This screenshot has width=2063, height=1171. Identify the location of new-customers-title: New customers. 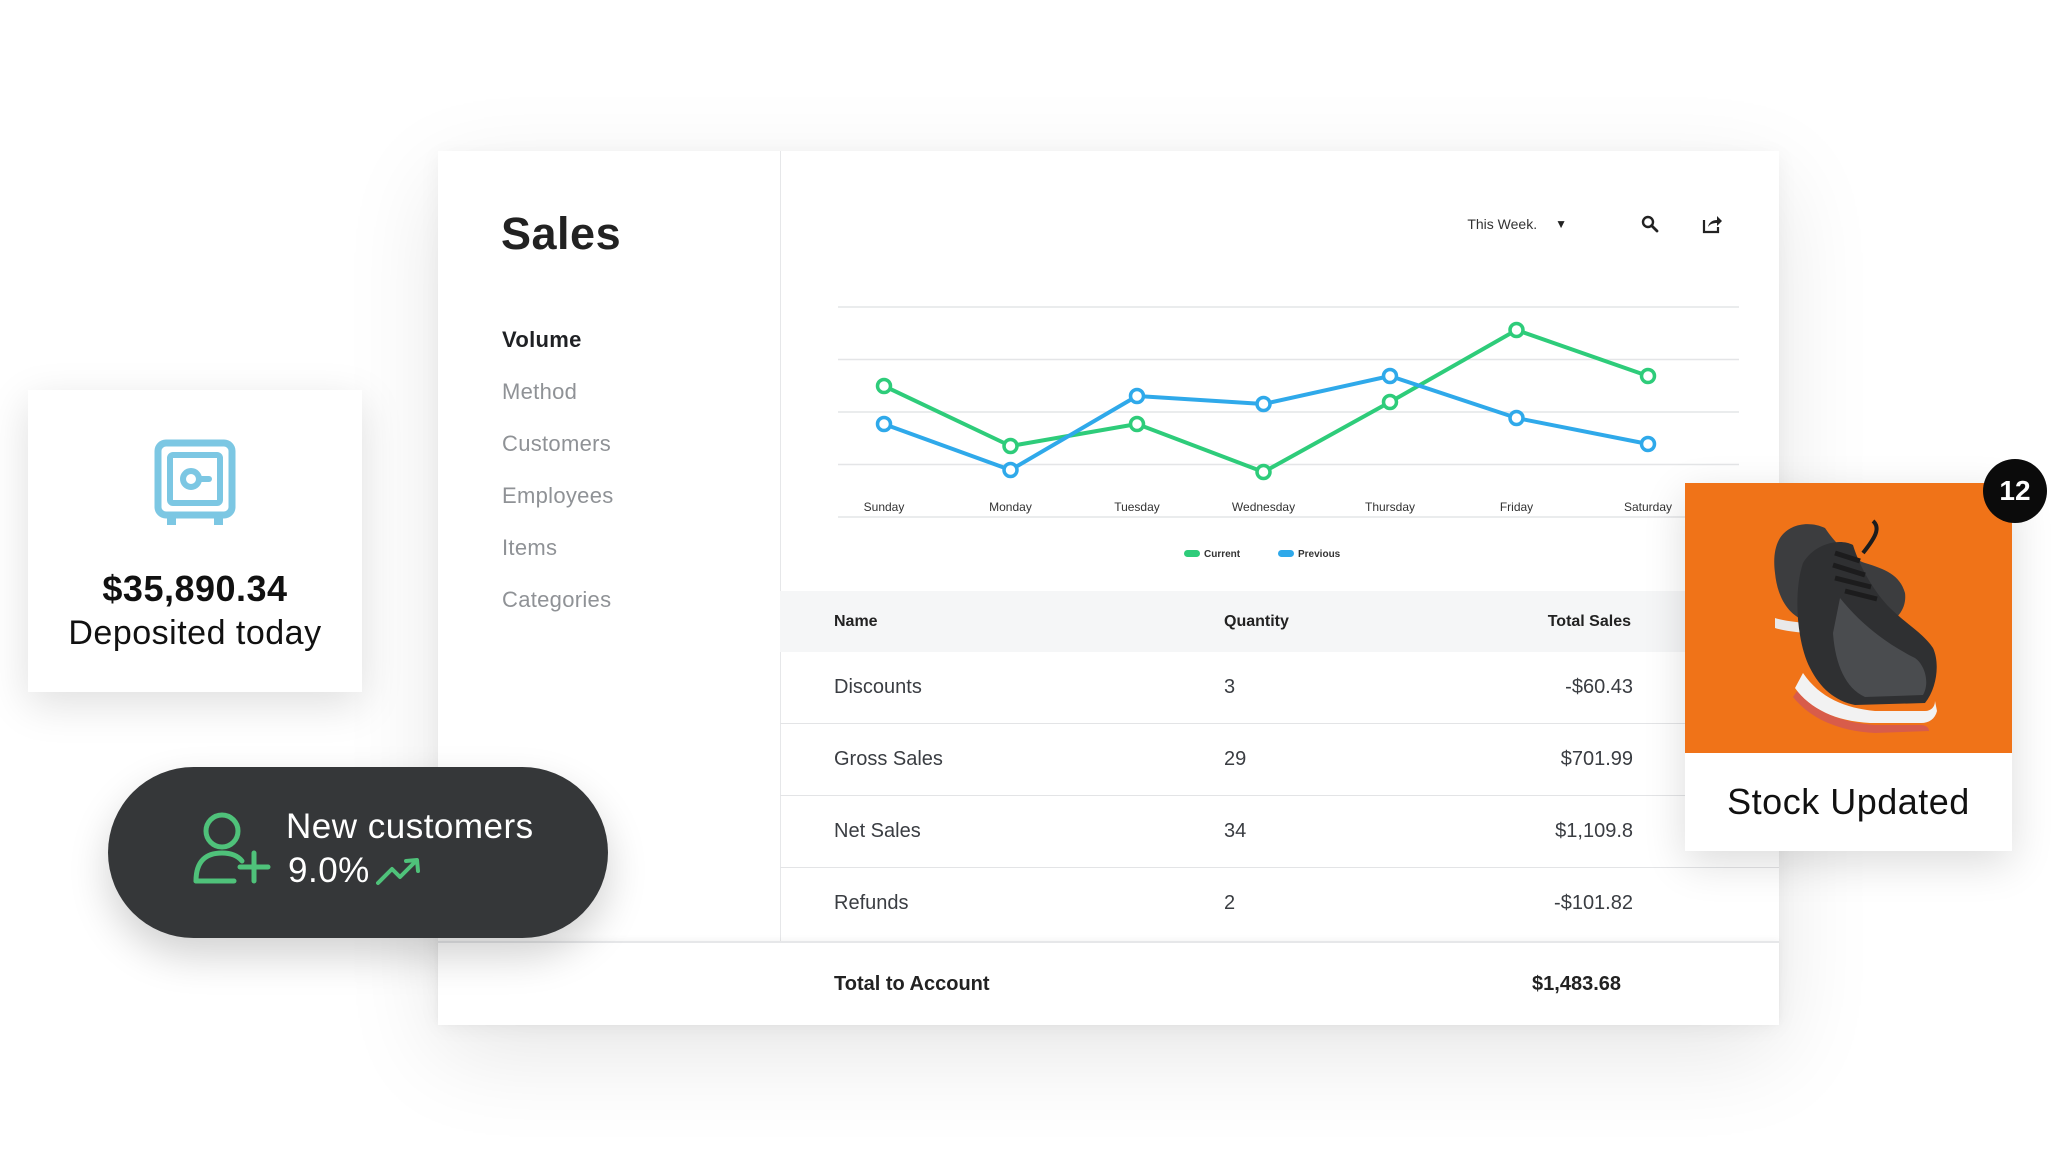
(410, 826).